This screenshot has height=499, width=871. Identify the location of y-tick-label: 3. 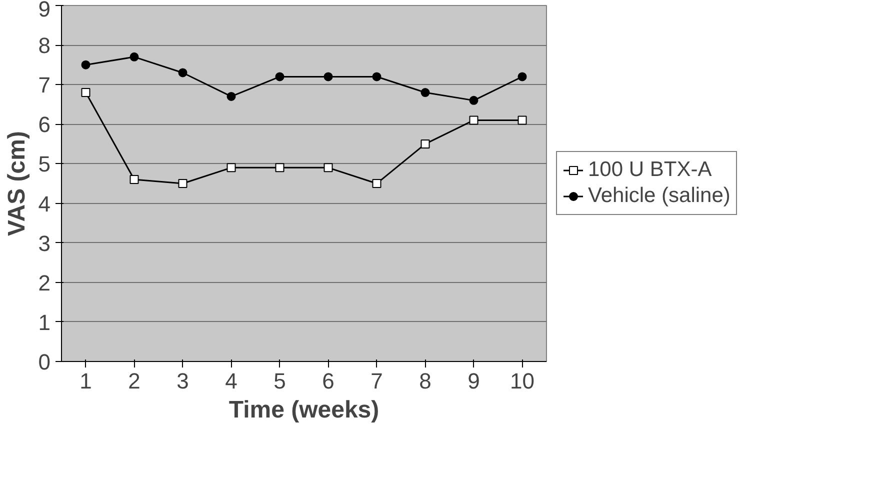
(44, 243).